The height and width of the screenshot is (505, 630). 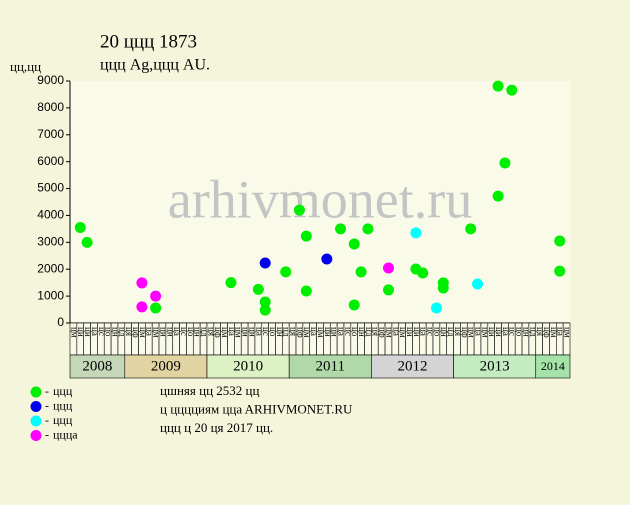 I want to click on year-label: 2010, so click(x=248, y=366).